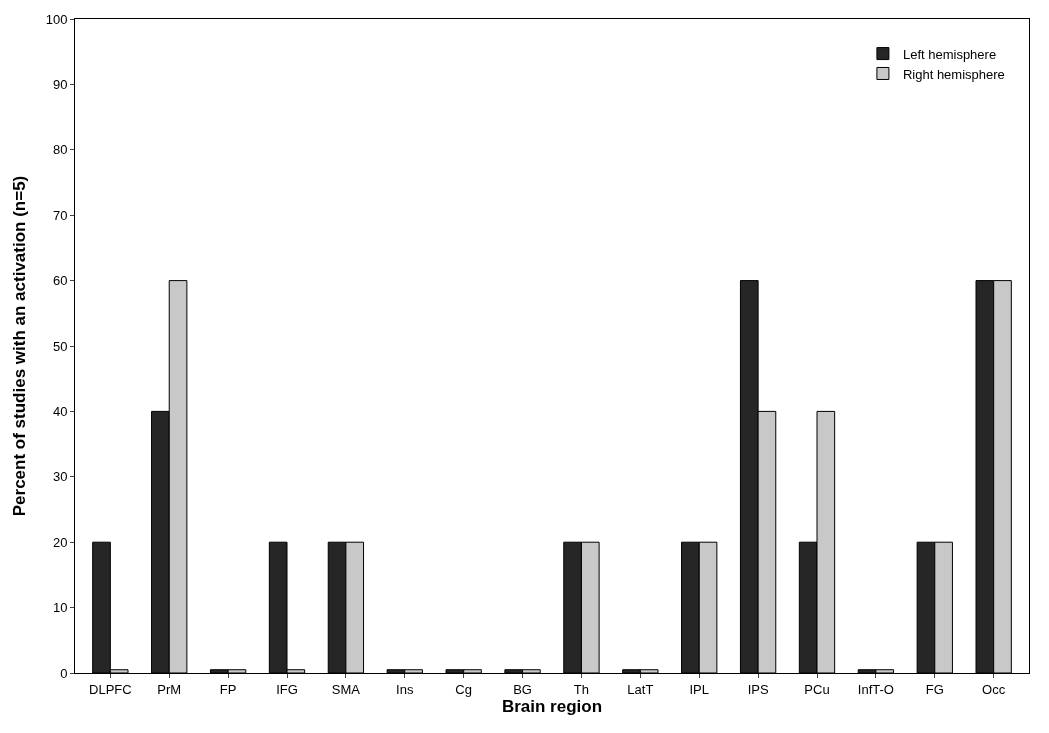  Describe the element at coordinates (60, 150) in the screenshot. I see `y-tick-label: 80` at that location.